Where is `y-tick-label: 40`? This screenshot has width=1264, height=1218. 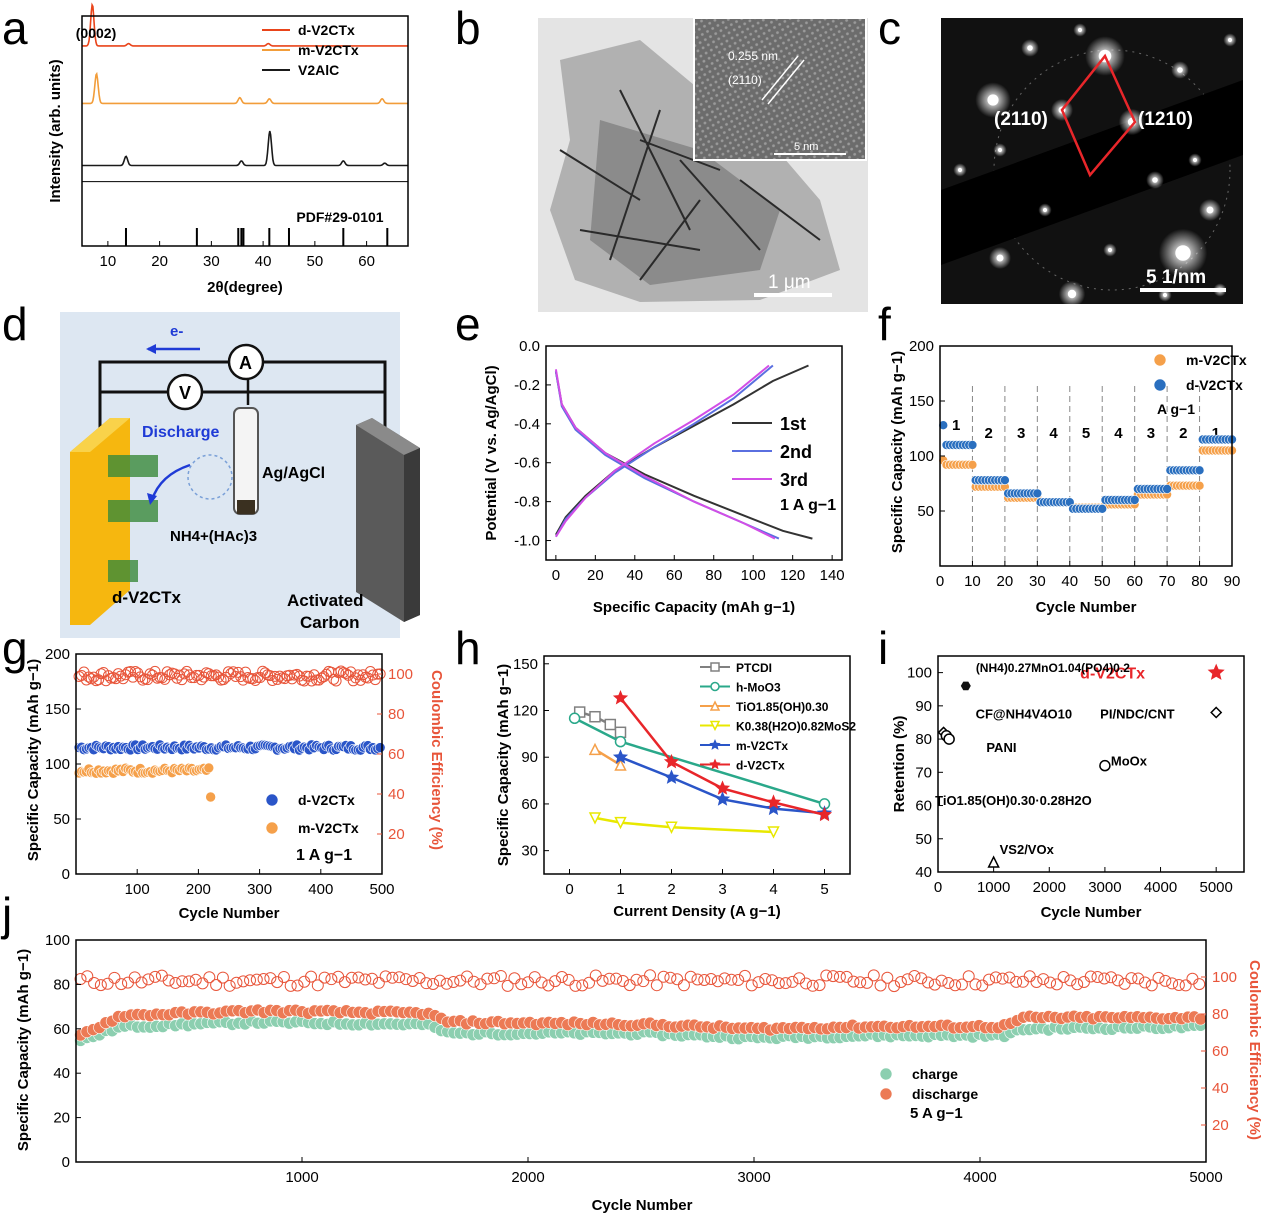
y-tick-label: 40 is located at coordinates (396, 794).